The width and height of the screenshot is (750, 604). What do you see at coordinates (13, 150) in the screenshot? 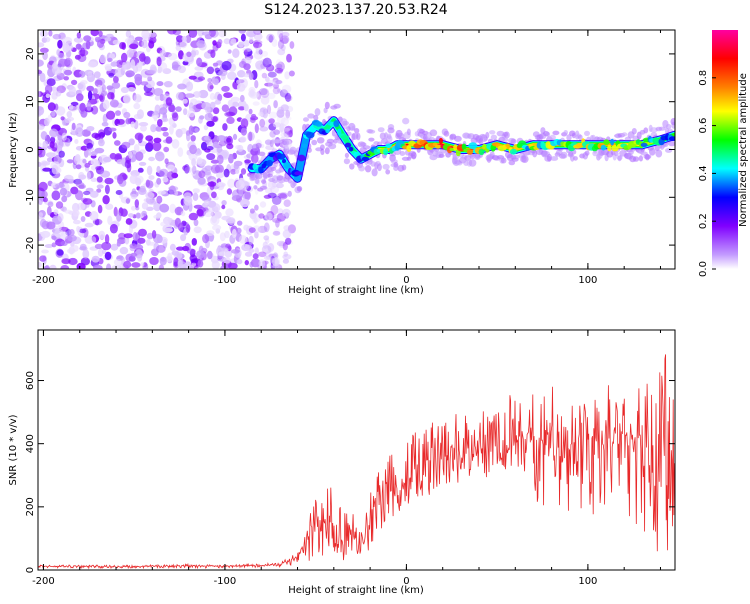
I see `spectrogram-y-label: Frequency (Hz)` at bounding box center [13, 150].